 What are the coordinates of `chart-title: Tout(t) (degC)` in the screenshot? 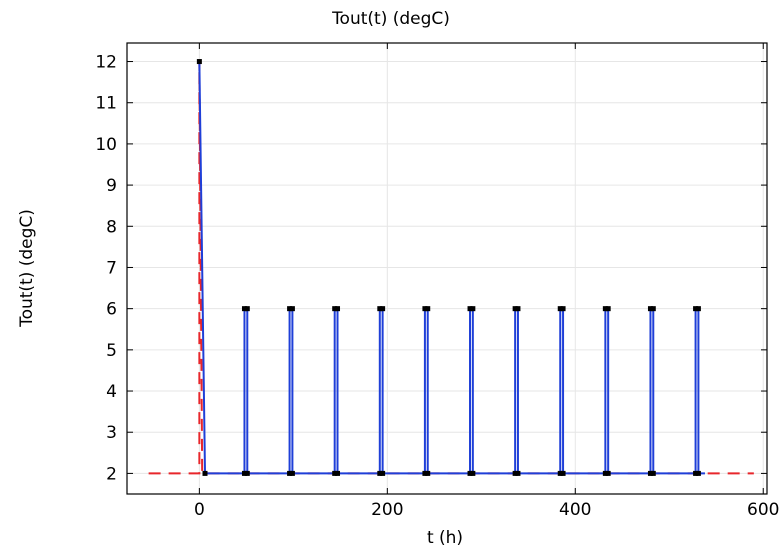 It's located at (390, 19).